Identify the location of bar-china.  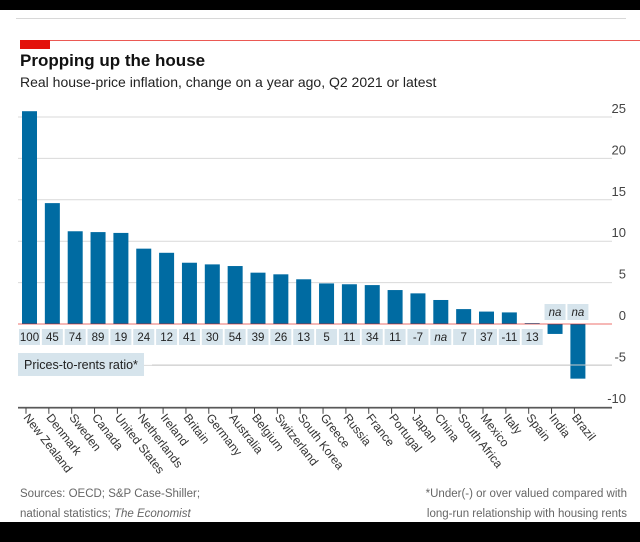
(441, 311).